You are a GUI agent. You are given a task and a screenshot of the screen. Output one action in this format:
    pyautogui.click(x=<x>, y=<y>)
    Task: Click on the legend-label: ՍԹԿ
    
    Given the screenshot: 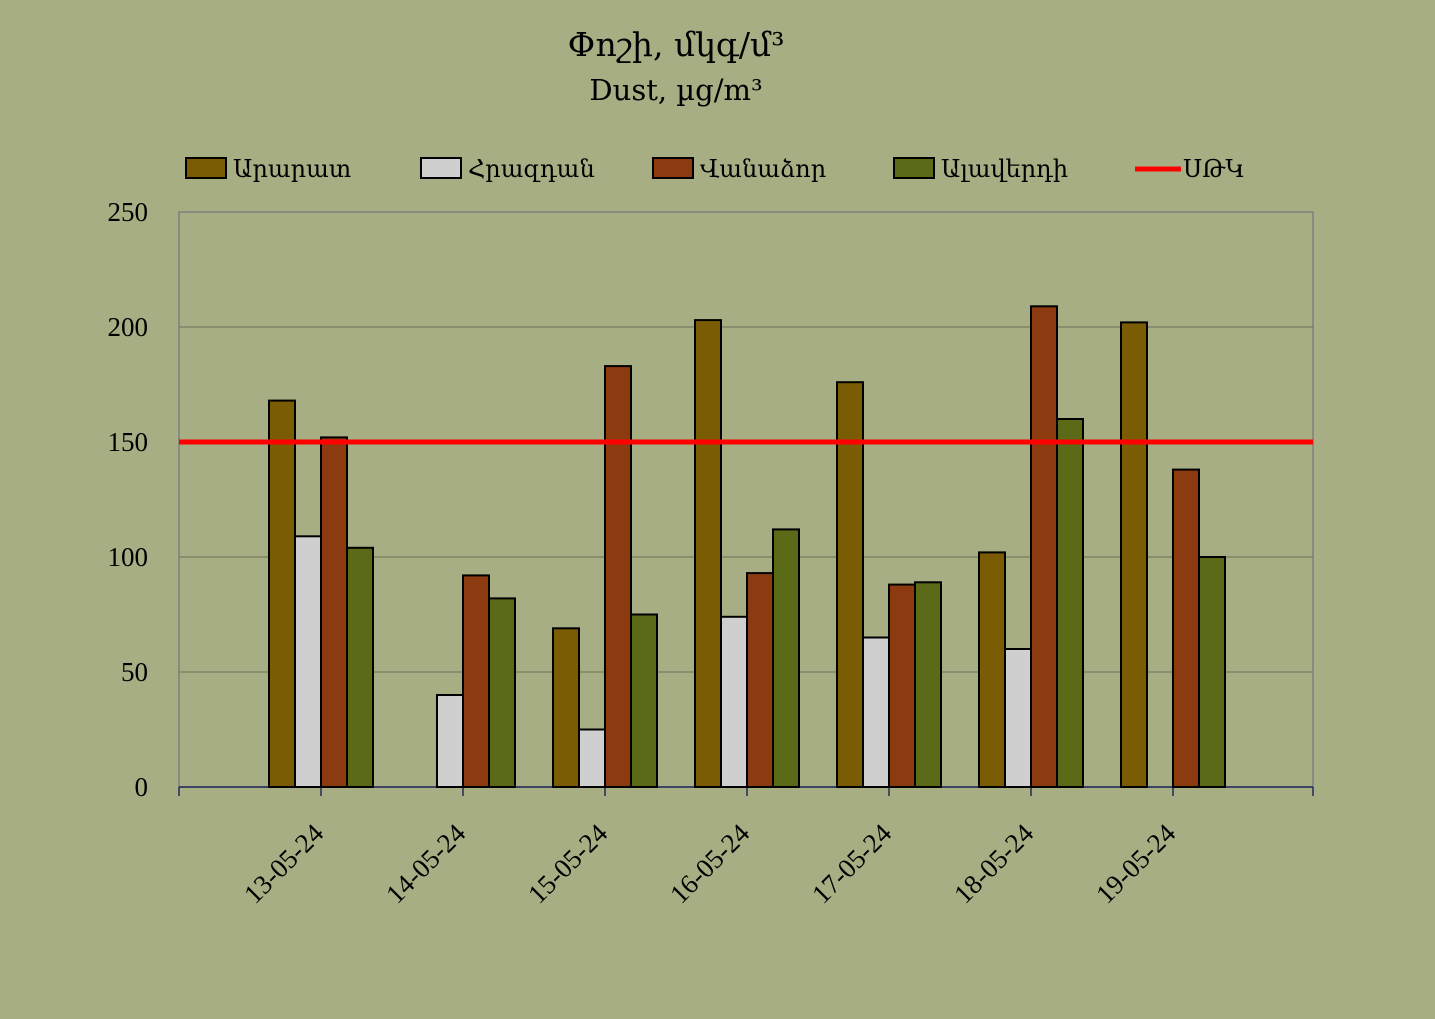 What is the action you would take?
    pyautogui.click(x=1214, y=169)
    